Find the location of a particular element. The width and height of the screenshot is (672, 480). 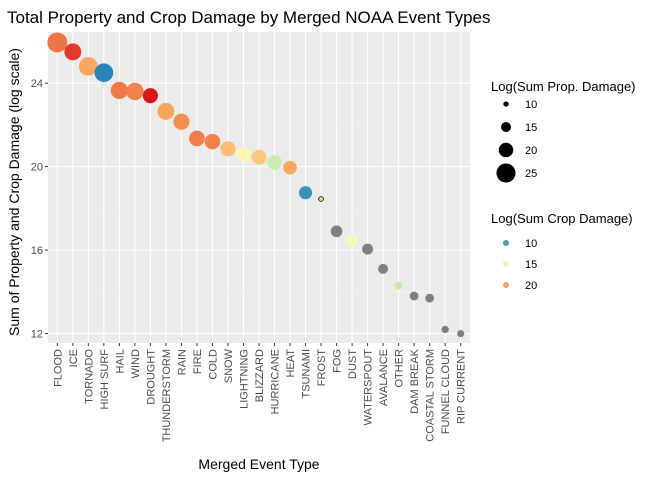

size-legend-label: 20 is located at coordinates (531, 151).